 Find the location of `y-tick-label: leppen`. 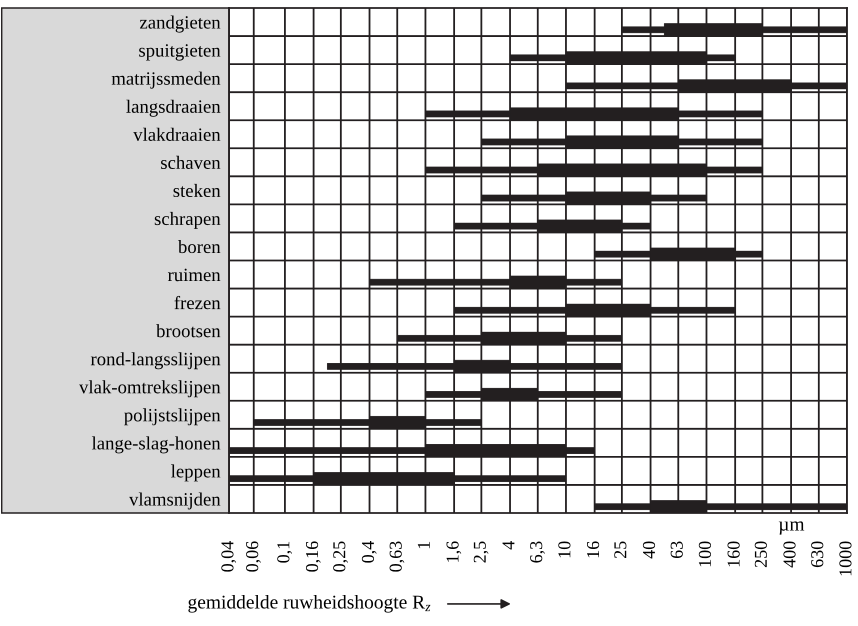

y-tick-label: leppen is located at coordinates (195, 473).